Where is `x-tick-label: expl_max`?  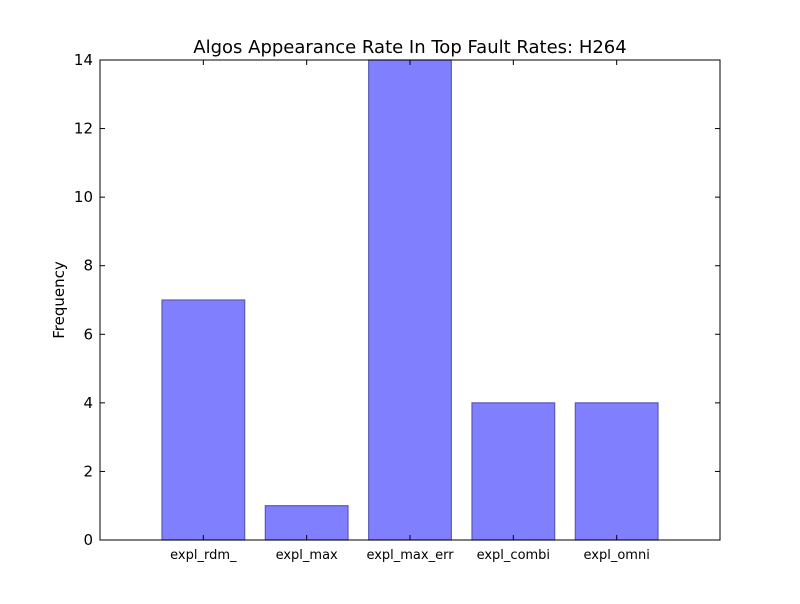 x-tick-label: expl_max is located at coordinates (307, 555).